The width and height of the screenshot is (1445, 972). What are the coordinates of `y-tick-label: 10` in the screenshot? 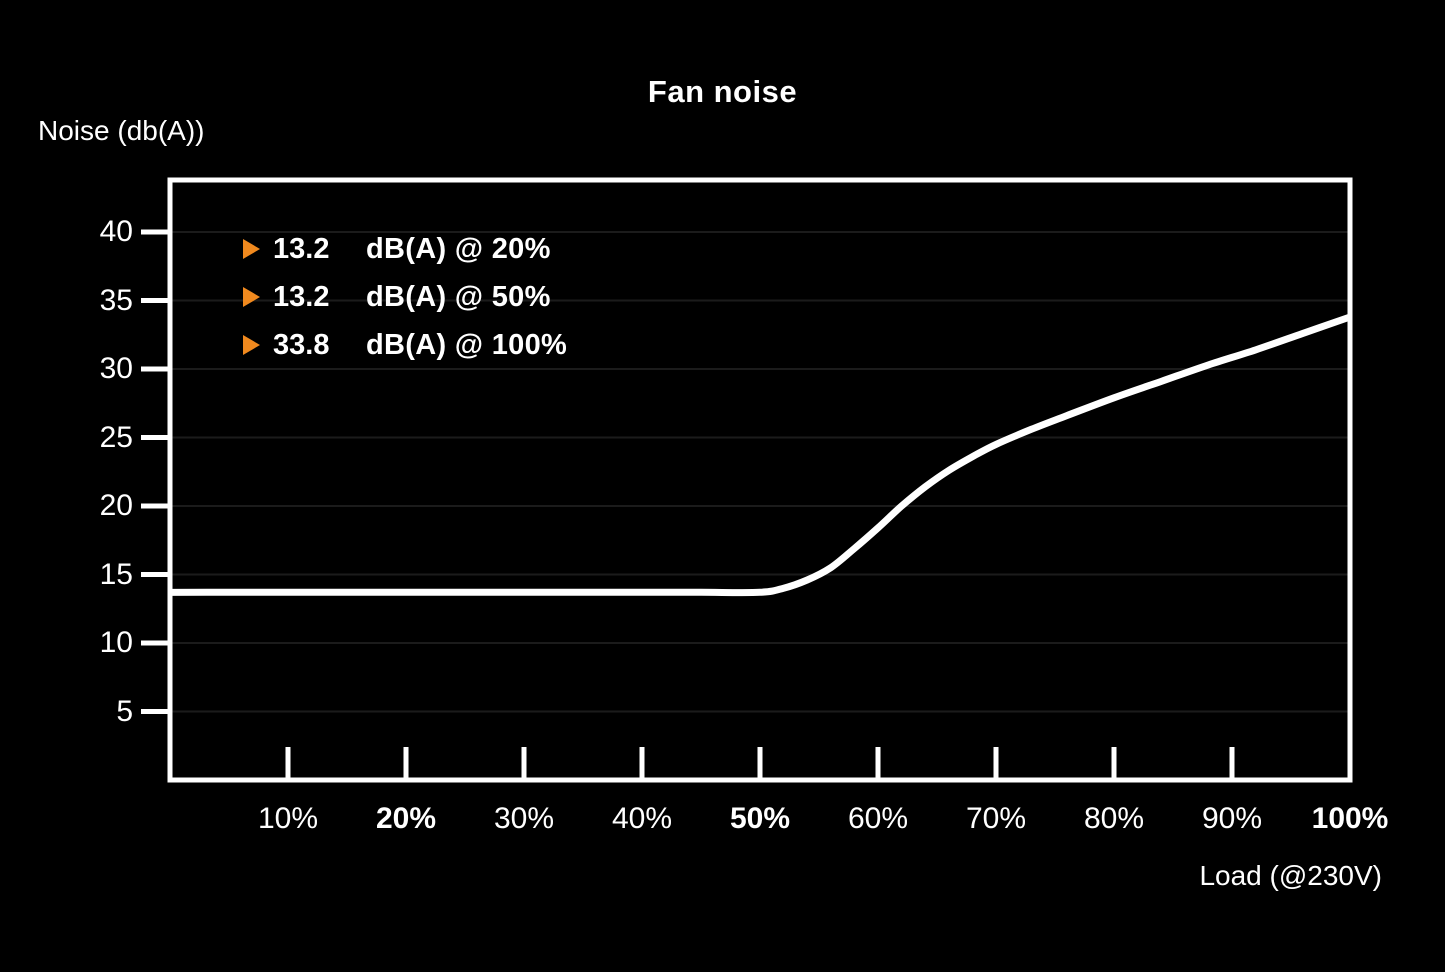 It's located at (116, 642).